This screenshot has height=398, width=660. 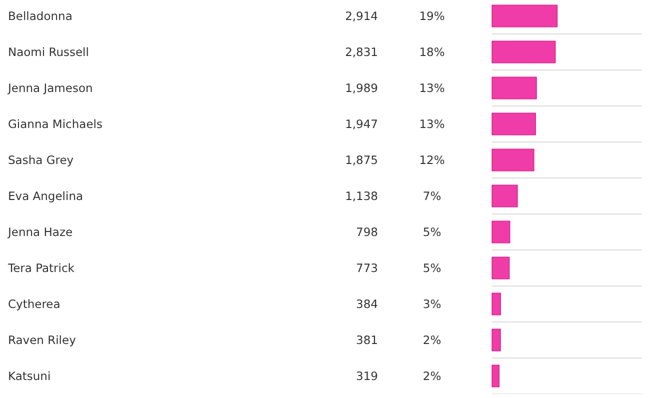 I want to click on y-tick-label: Eva Angelina, so click(x=46, y=196).